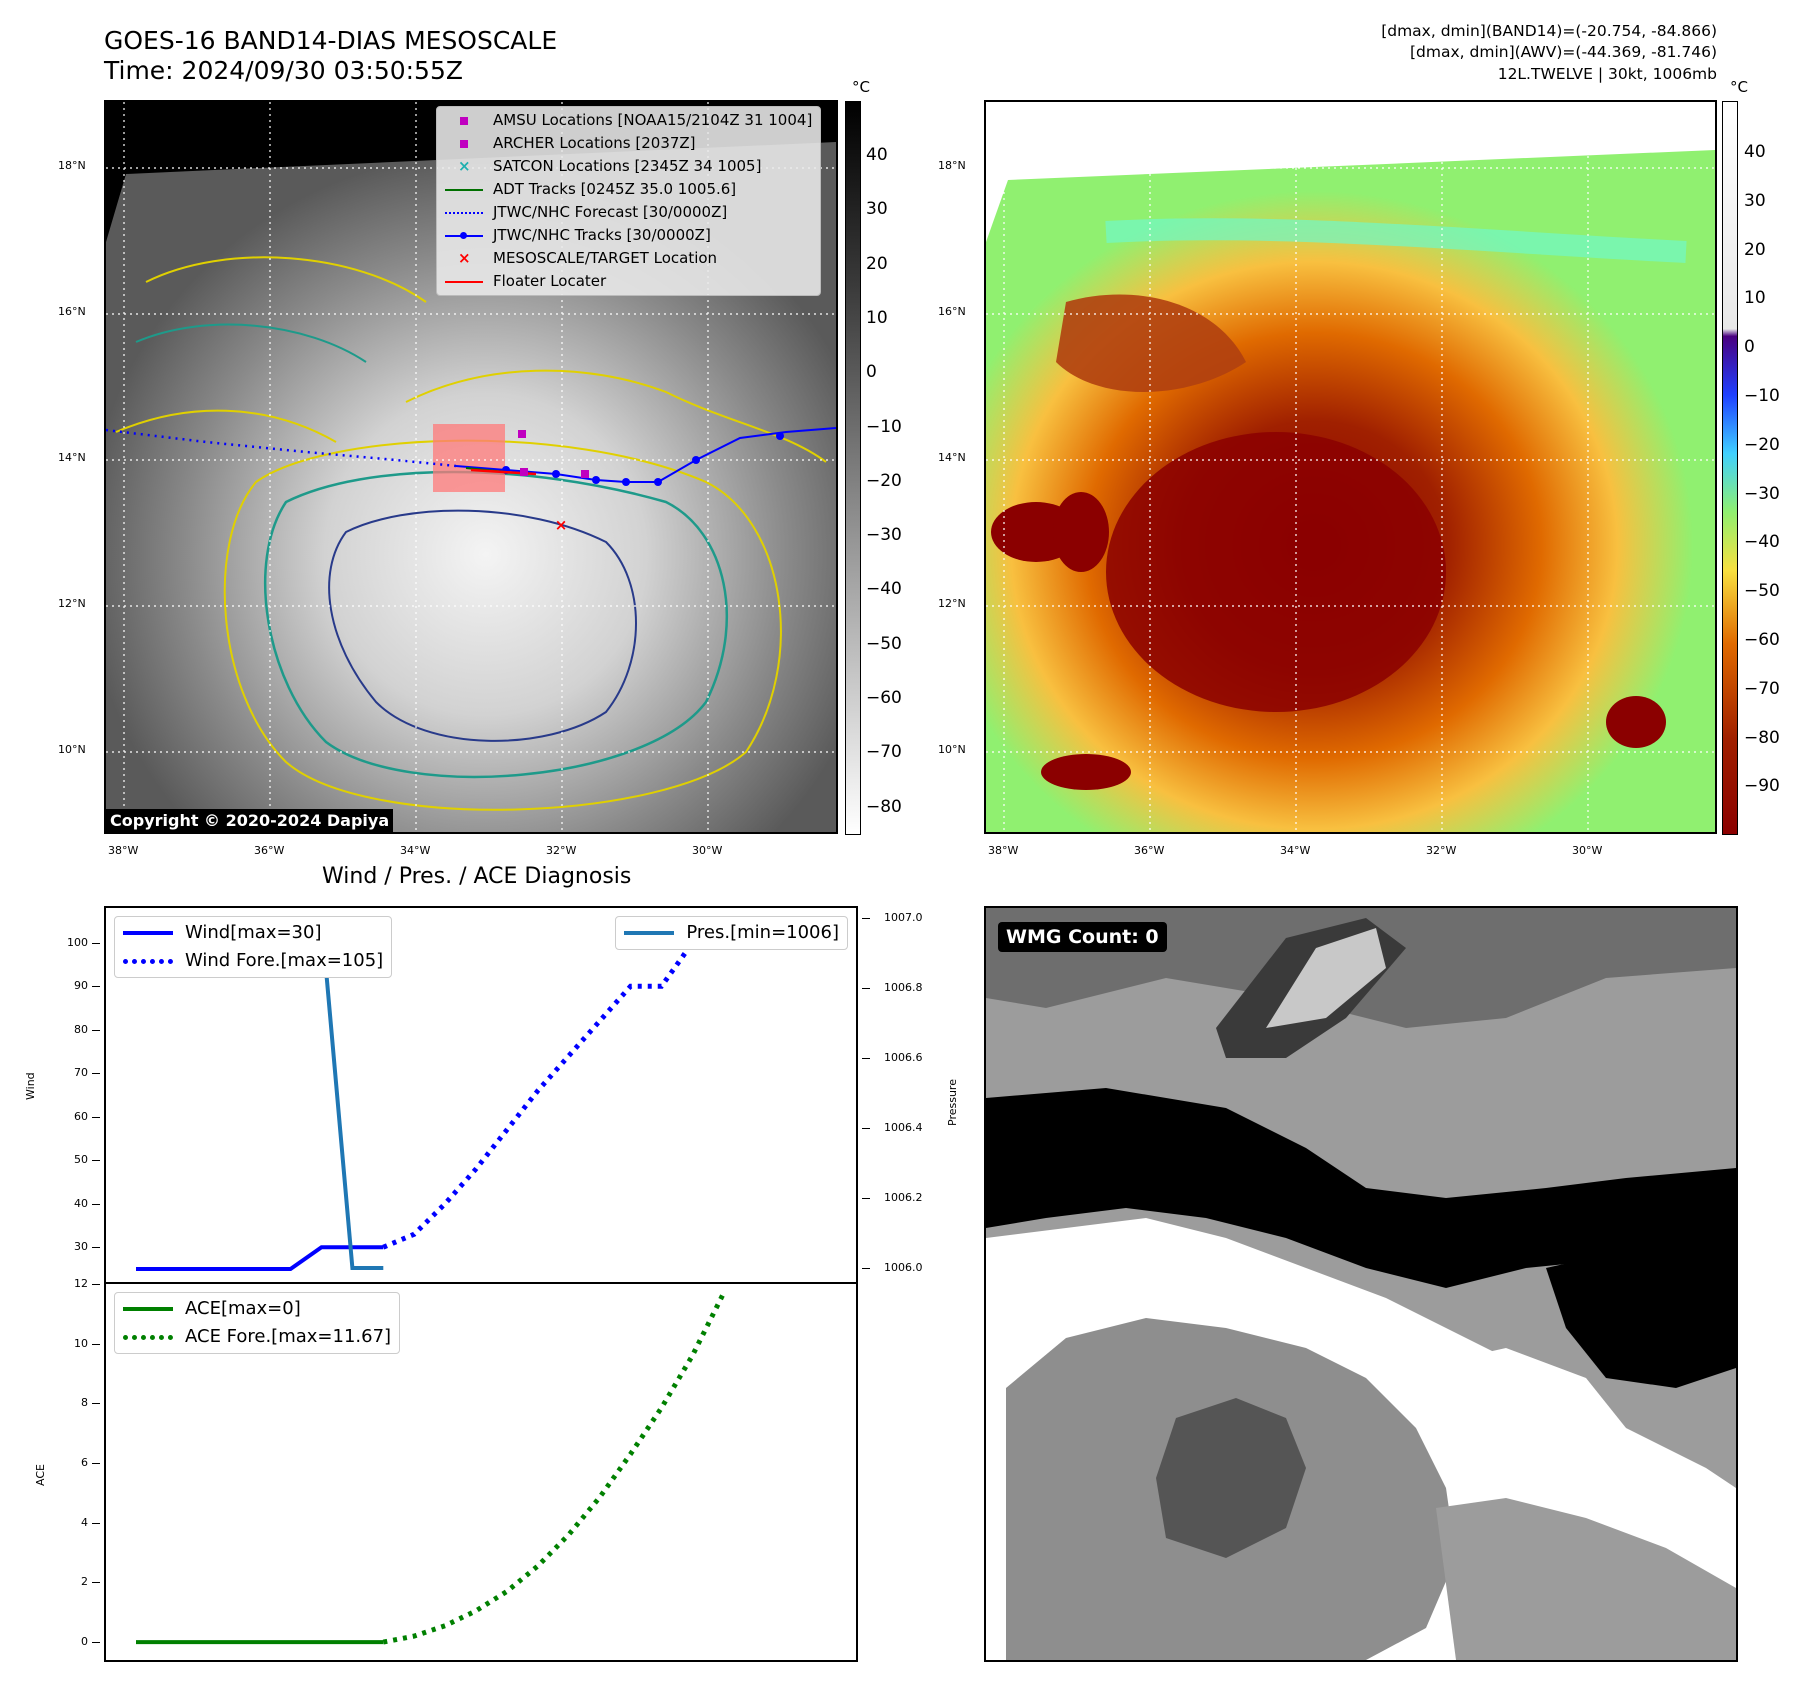  Describe the element at coordinates (877, 155) in the screenshot. I see `ir-colorbar-tick: 40` at that location.